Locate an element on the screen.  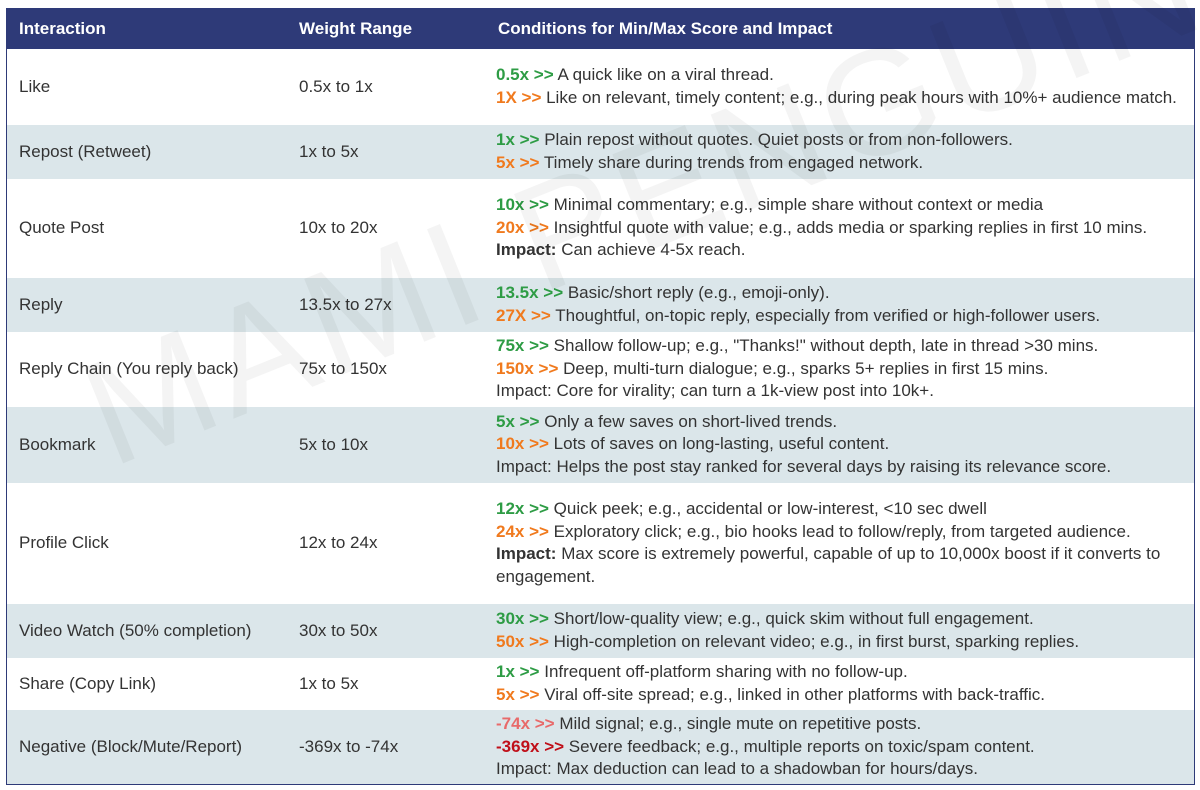
condition-text: Can achieve 4-5x reach. is located at coordinates (651, 250).